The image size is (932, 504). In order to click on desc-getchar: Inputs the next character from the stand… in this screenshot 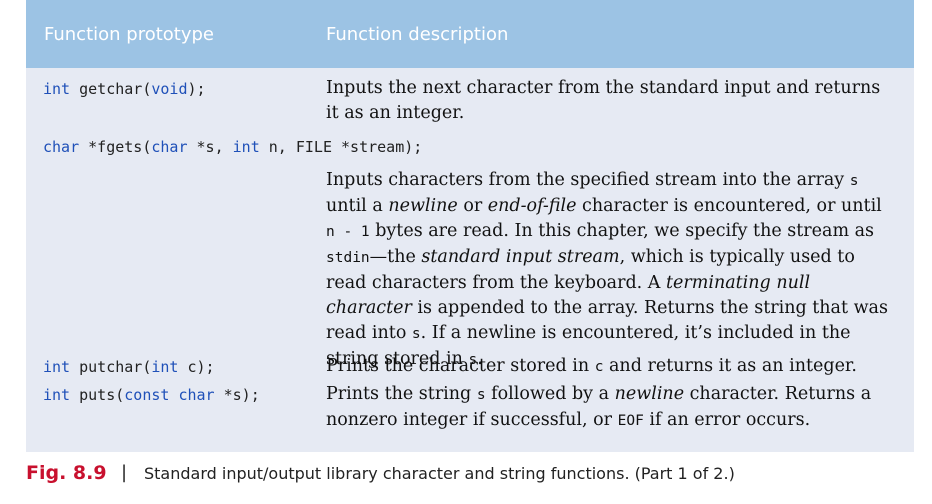, I will do `click(603, 100)`.